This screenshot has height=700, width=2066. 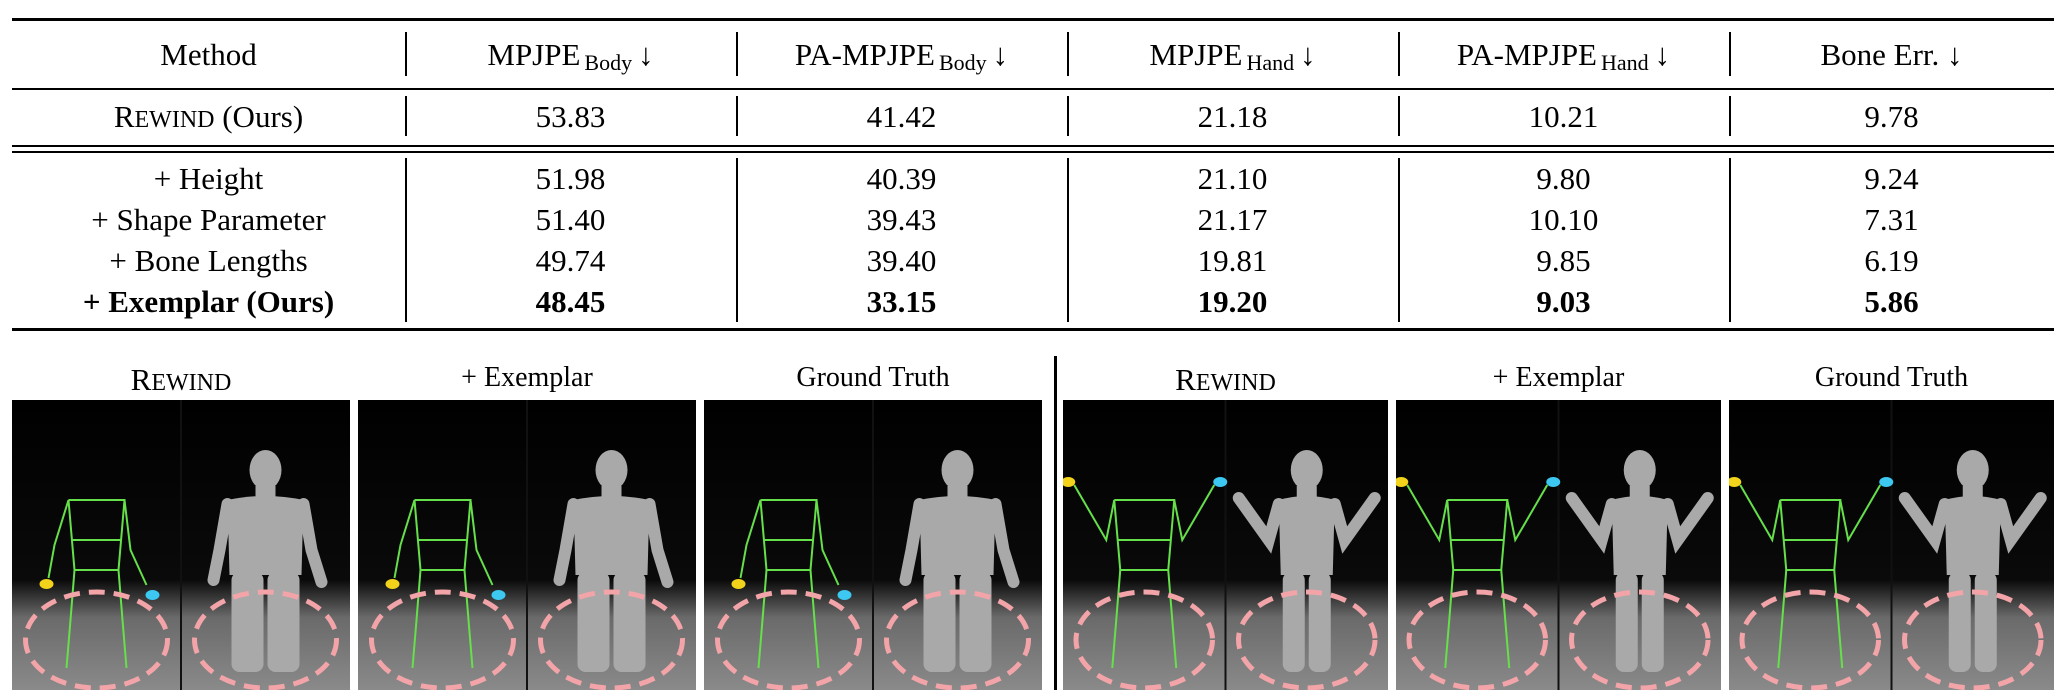 I want to click on table-cell: 7.31, so click(x=1891, y=219).